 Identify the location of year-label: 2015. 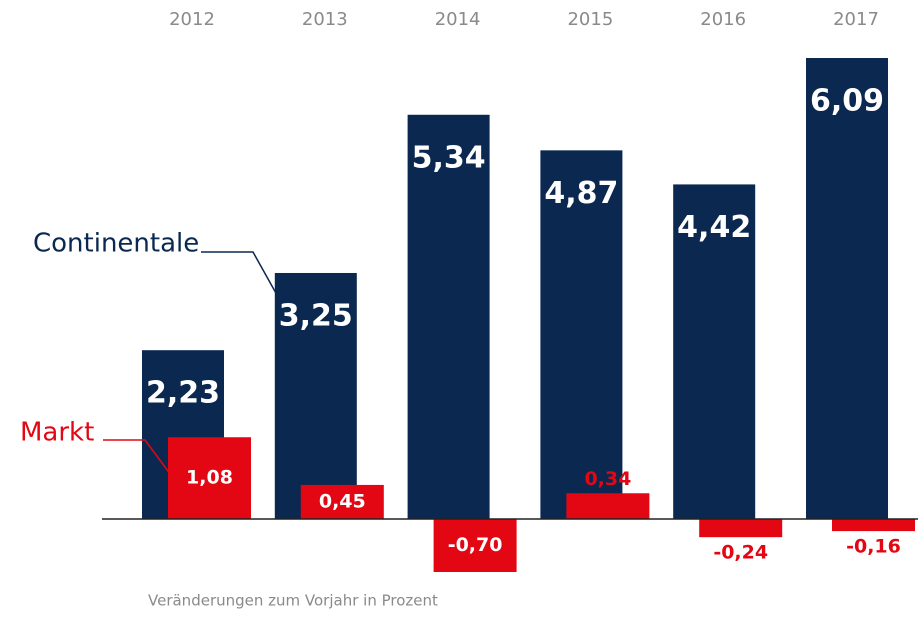
(590, 19).